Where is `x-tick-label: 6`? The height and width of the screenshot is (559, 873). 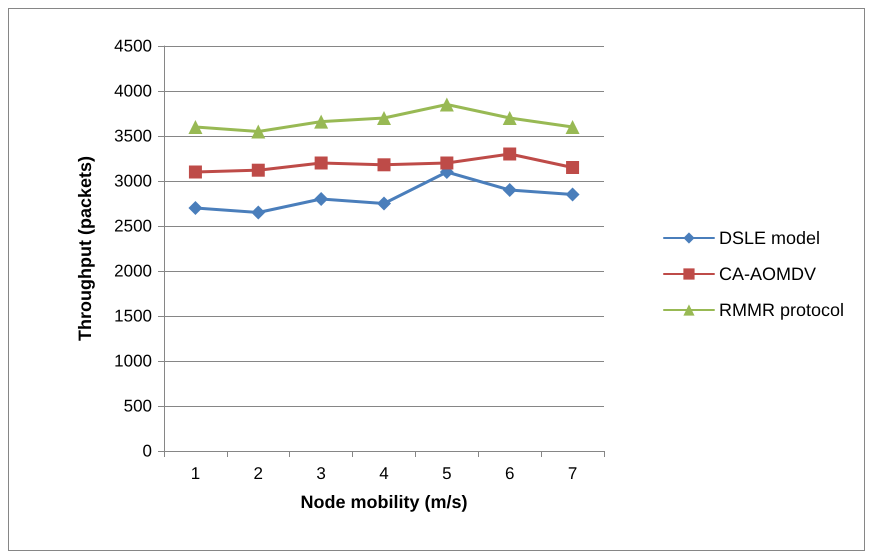 x-tick-label: 6 is located at coordinates (509, 473).